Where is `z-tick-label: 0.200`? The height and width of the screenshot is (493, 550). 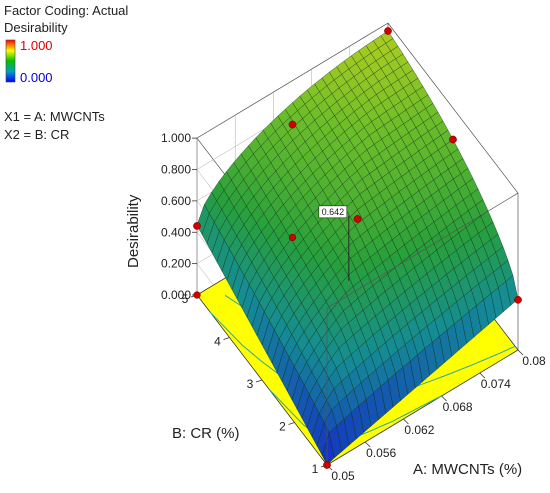 z-tick-label: 0.200 is located at coordinates (176, 264).